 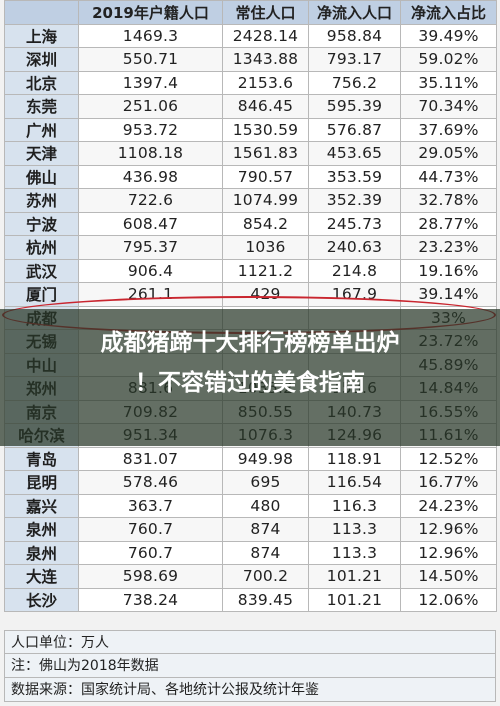 What do you see at coordinates (150, 82) in the screenshot?
I see `table-cell: 1397.4` at bounding box center [150, 82].